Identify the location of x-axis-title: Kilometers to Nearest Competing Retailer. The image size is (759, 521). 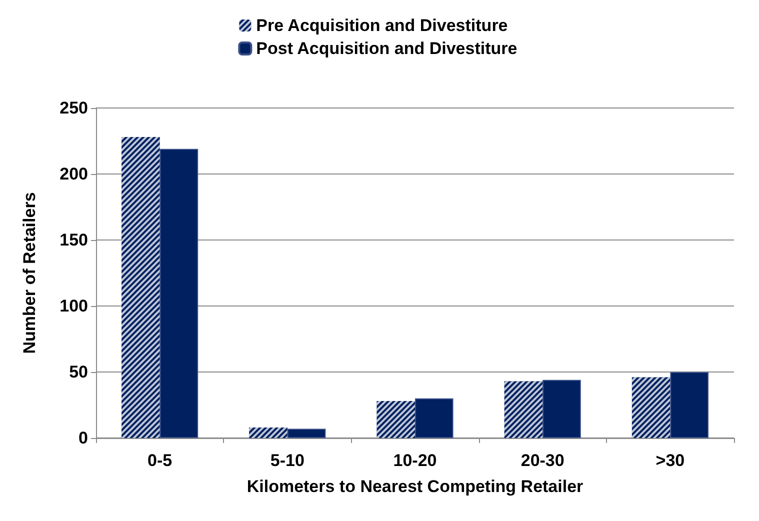
(415, 486).